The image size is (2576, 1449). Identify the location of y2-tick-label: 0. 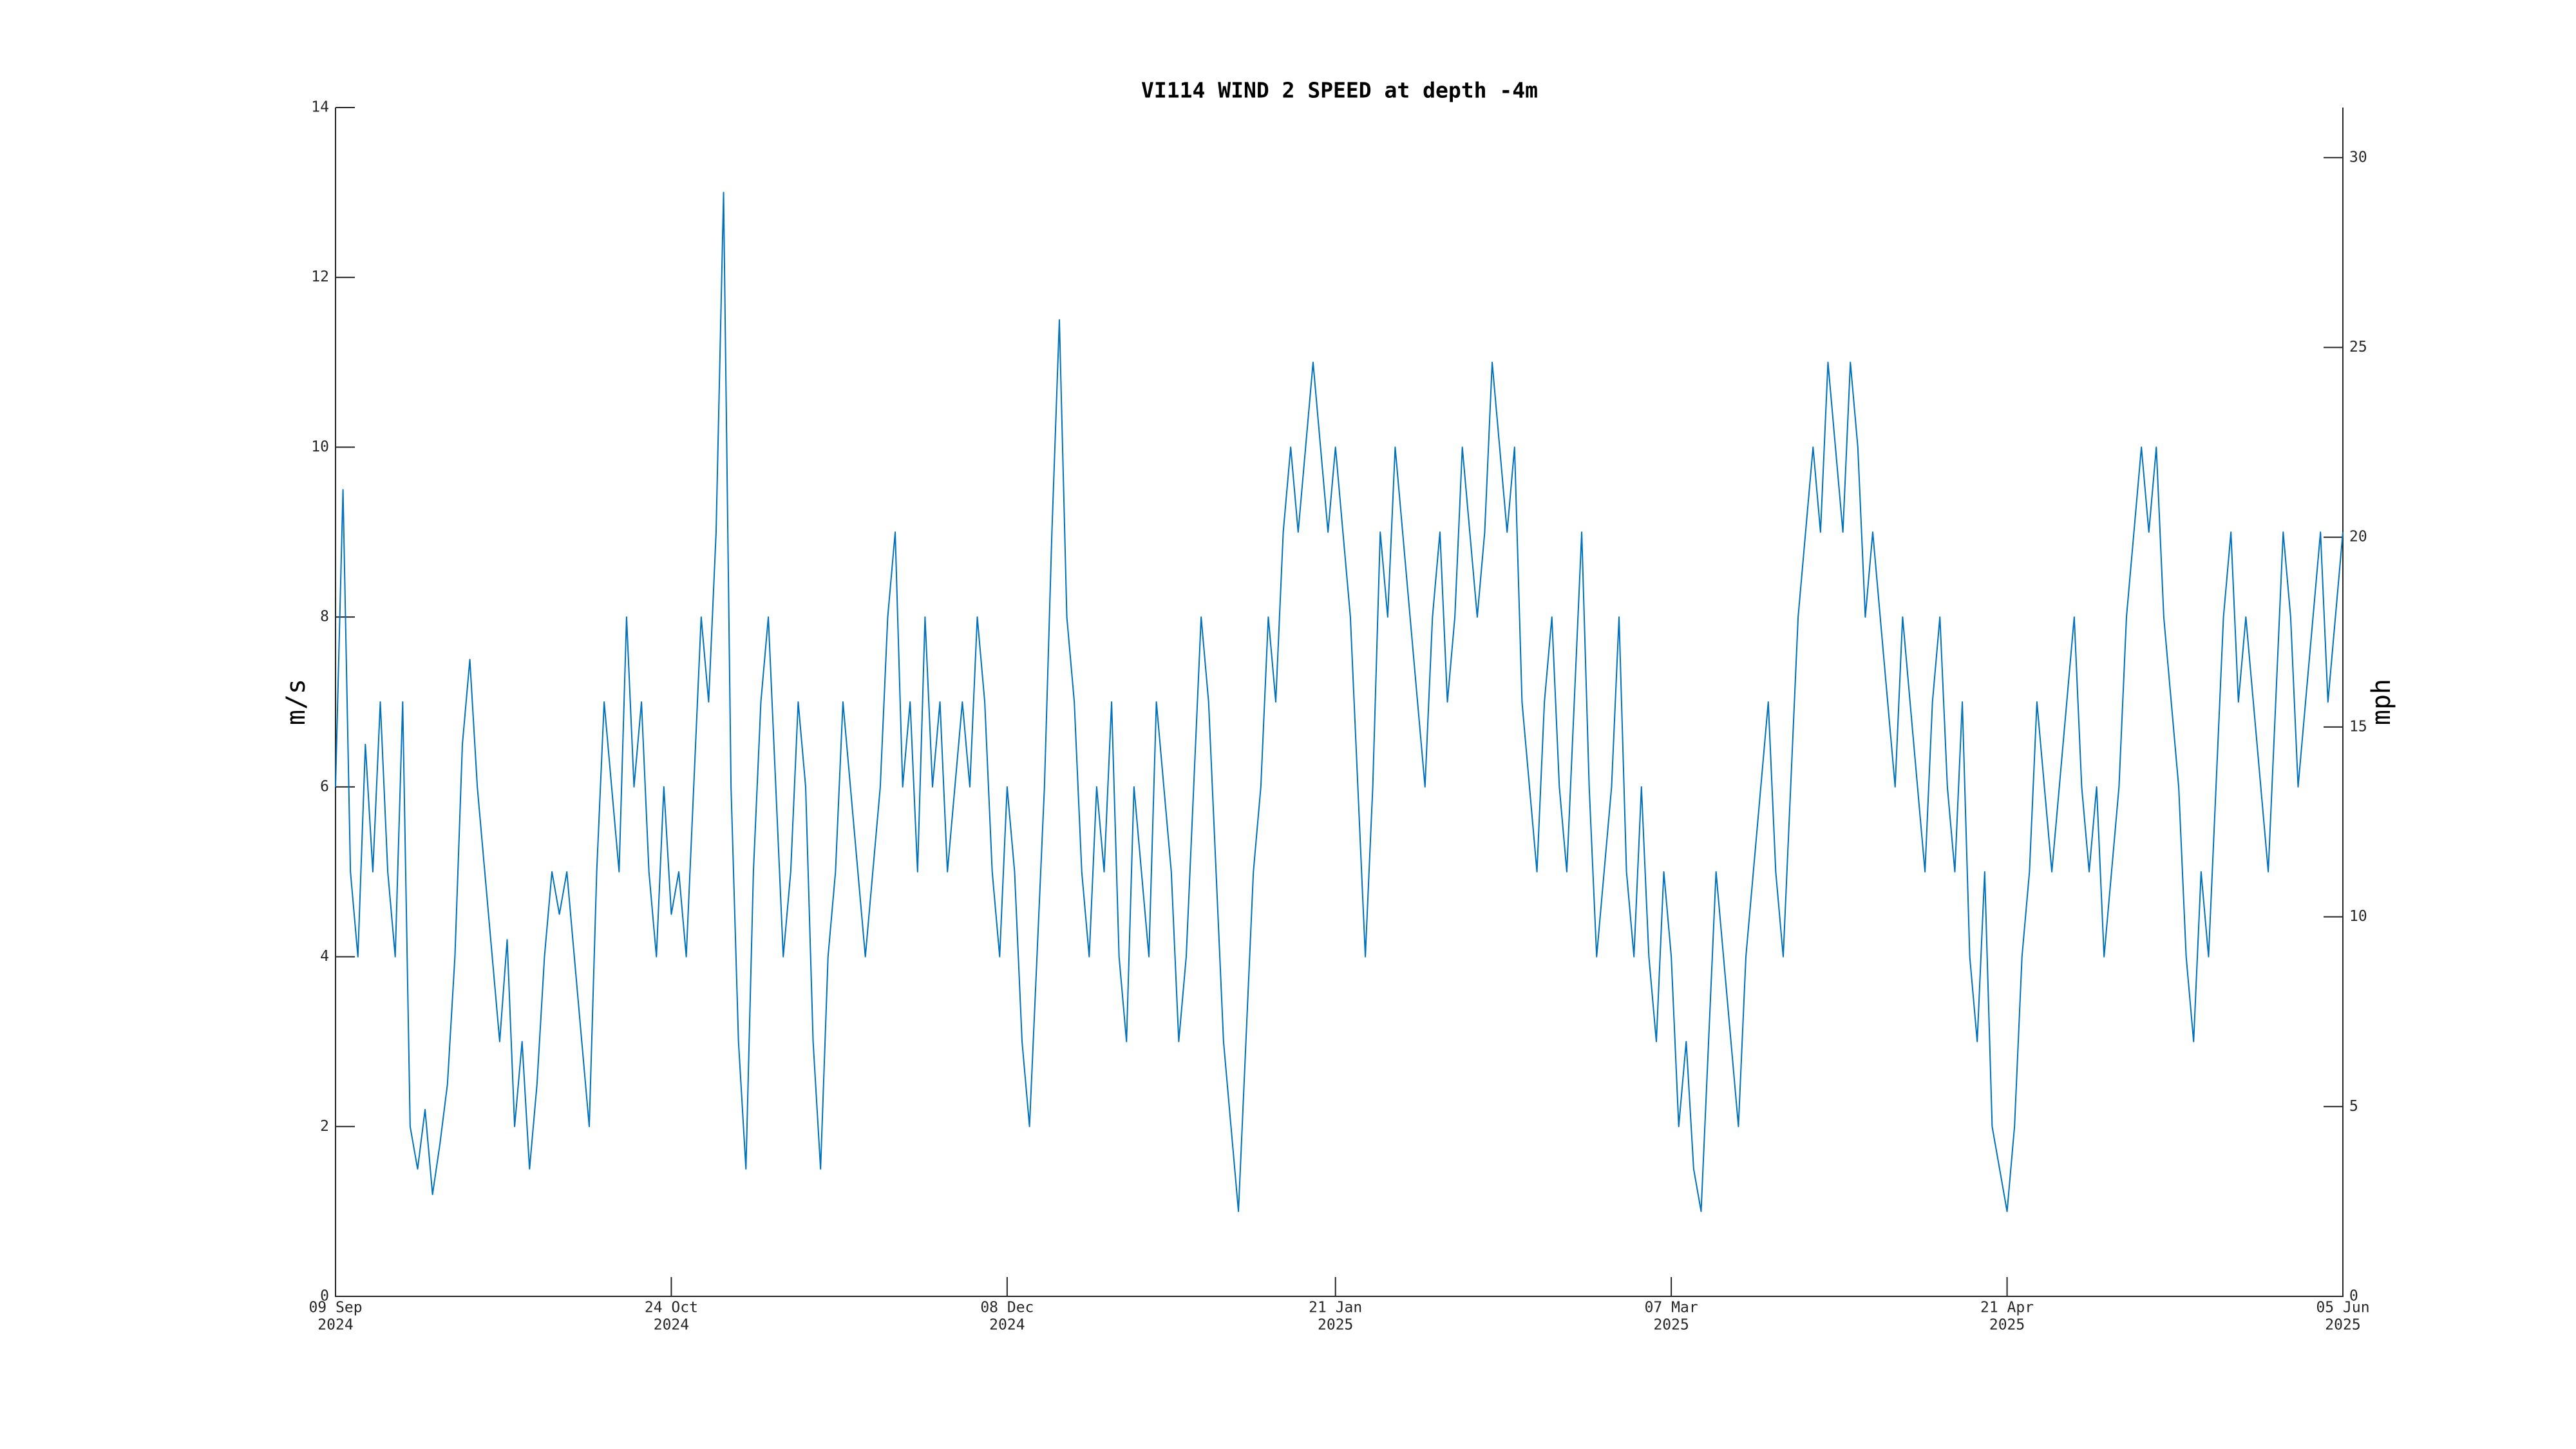
(2353, 1296).